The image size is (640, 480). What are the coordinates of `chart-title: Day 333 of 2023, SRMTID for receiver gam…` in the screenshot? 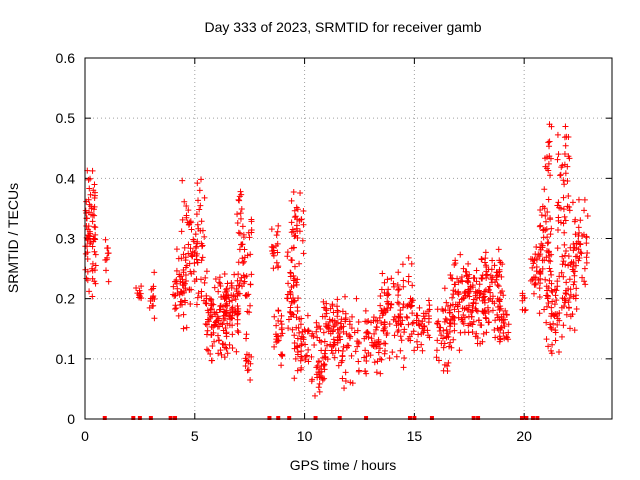 It's located at (342, 27).